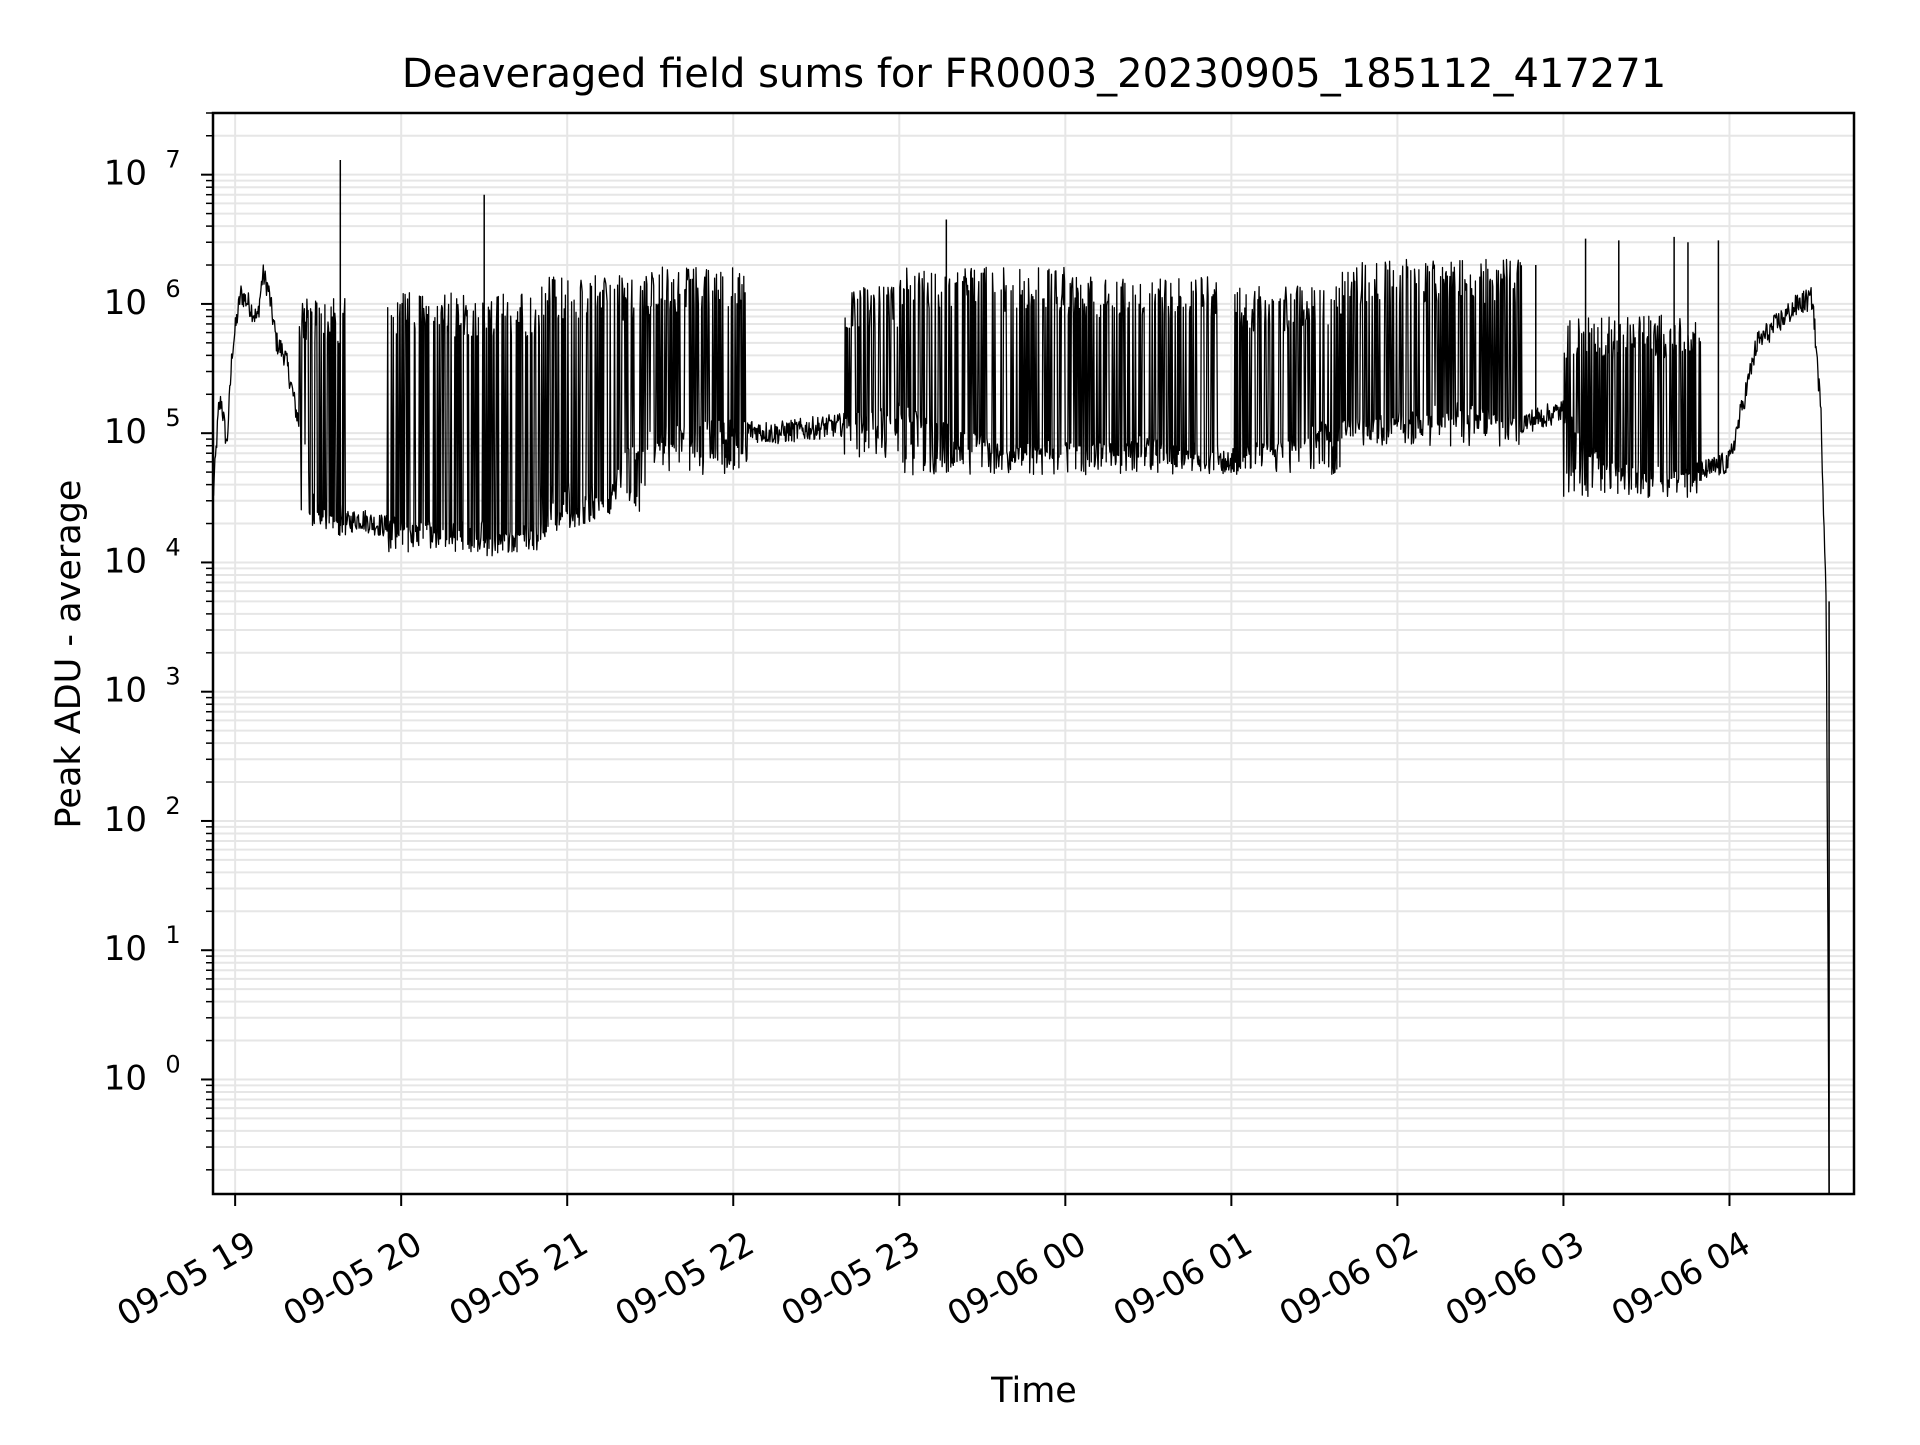  Describe the element at coordinates (172, 418) in the screenshot. I see `y-tick-exponent: 5` at that location.